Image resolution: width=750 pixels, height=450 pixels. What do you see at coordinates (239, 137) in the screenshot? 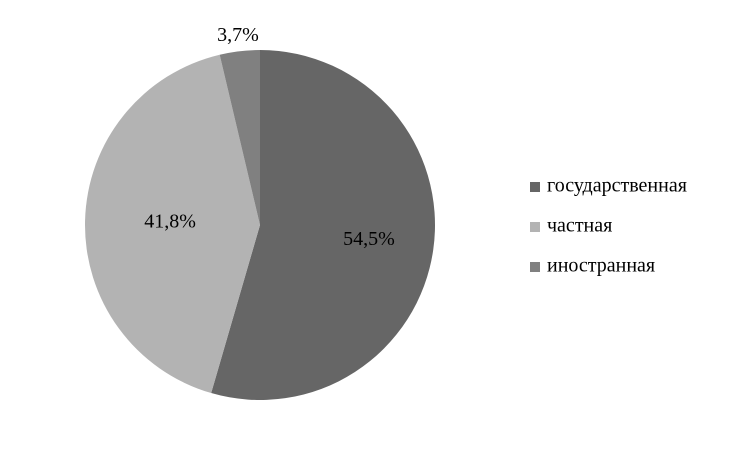
I see `pie-slice` at bounding box center [239, 137].